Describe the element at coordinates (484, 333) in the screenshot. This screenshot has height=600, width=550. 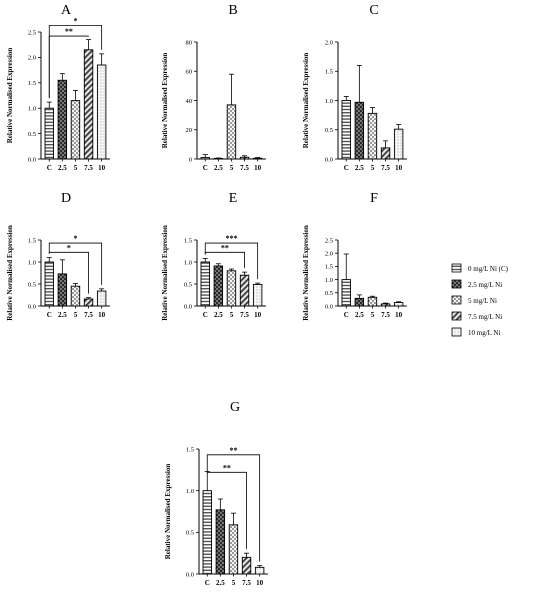
I see `legend-label: 10 mg/L Ni` at that location.